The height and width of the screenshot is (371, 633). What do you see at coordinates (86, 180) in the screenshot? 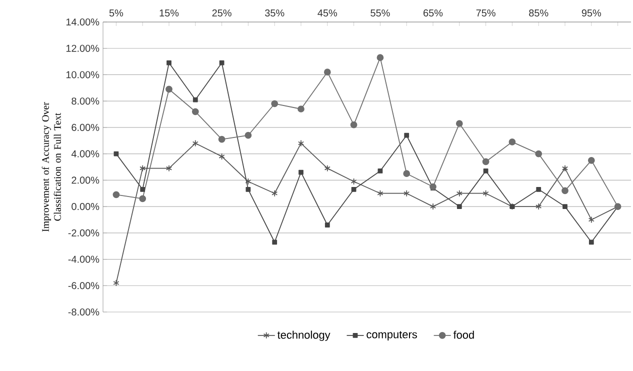
I see `y-tick-label: 2.00%` at bounding box center [86, 180].